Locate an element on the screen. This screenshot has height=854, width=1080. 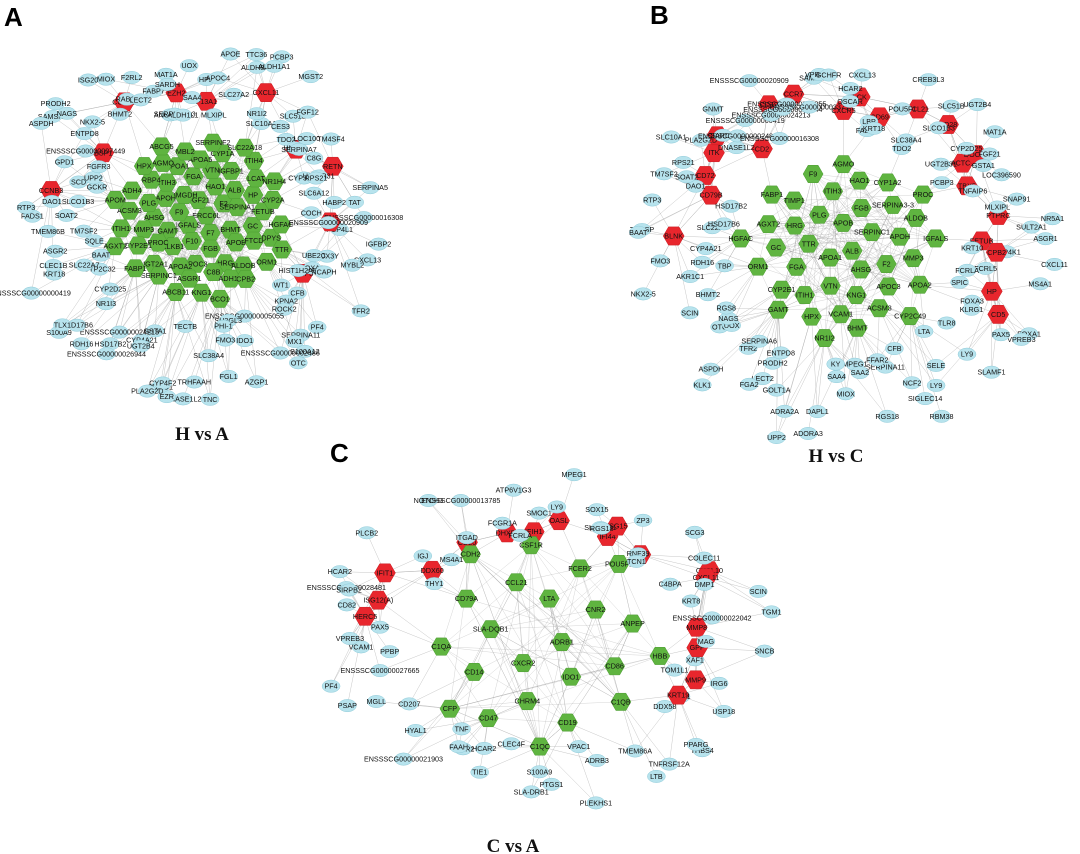
node-label: CES3 is located at coordinates (280, 126).